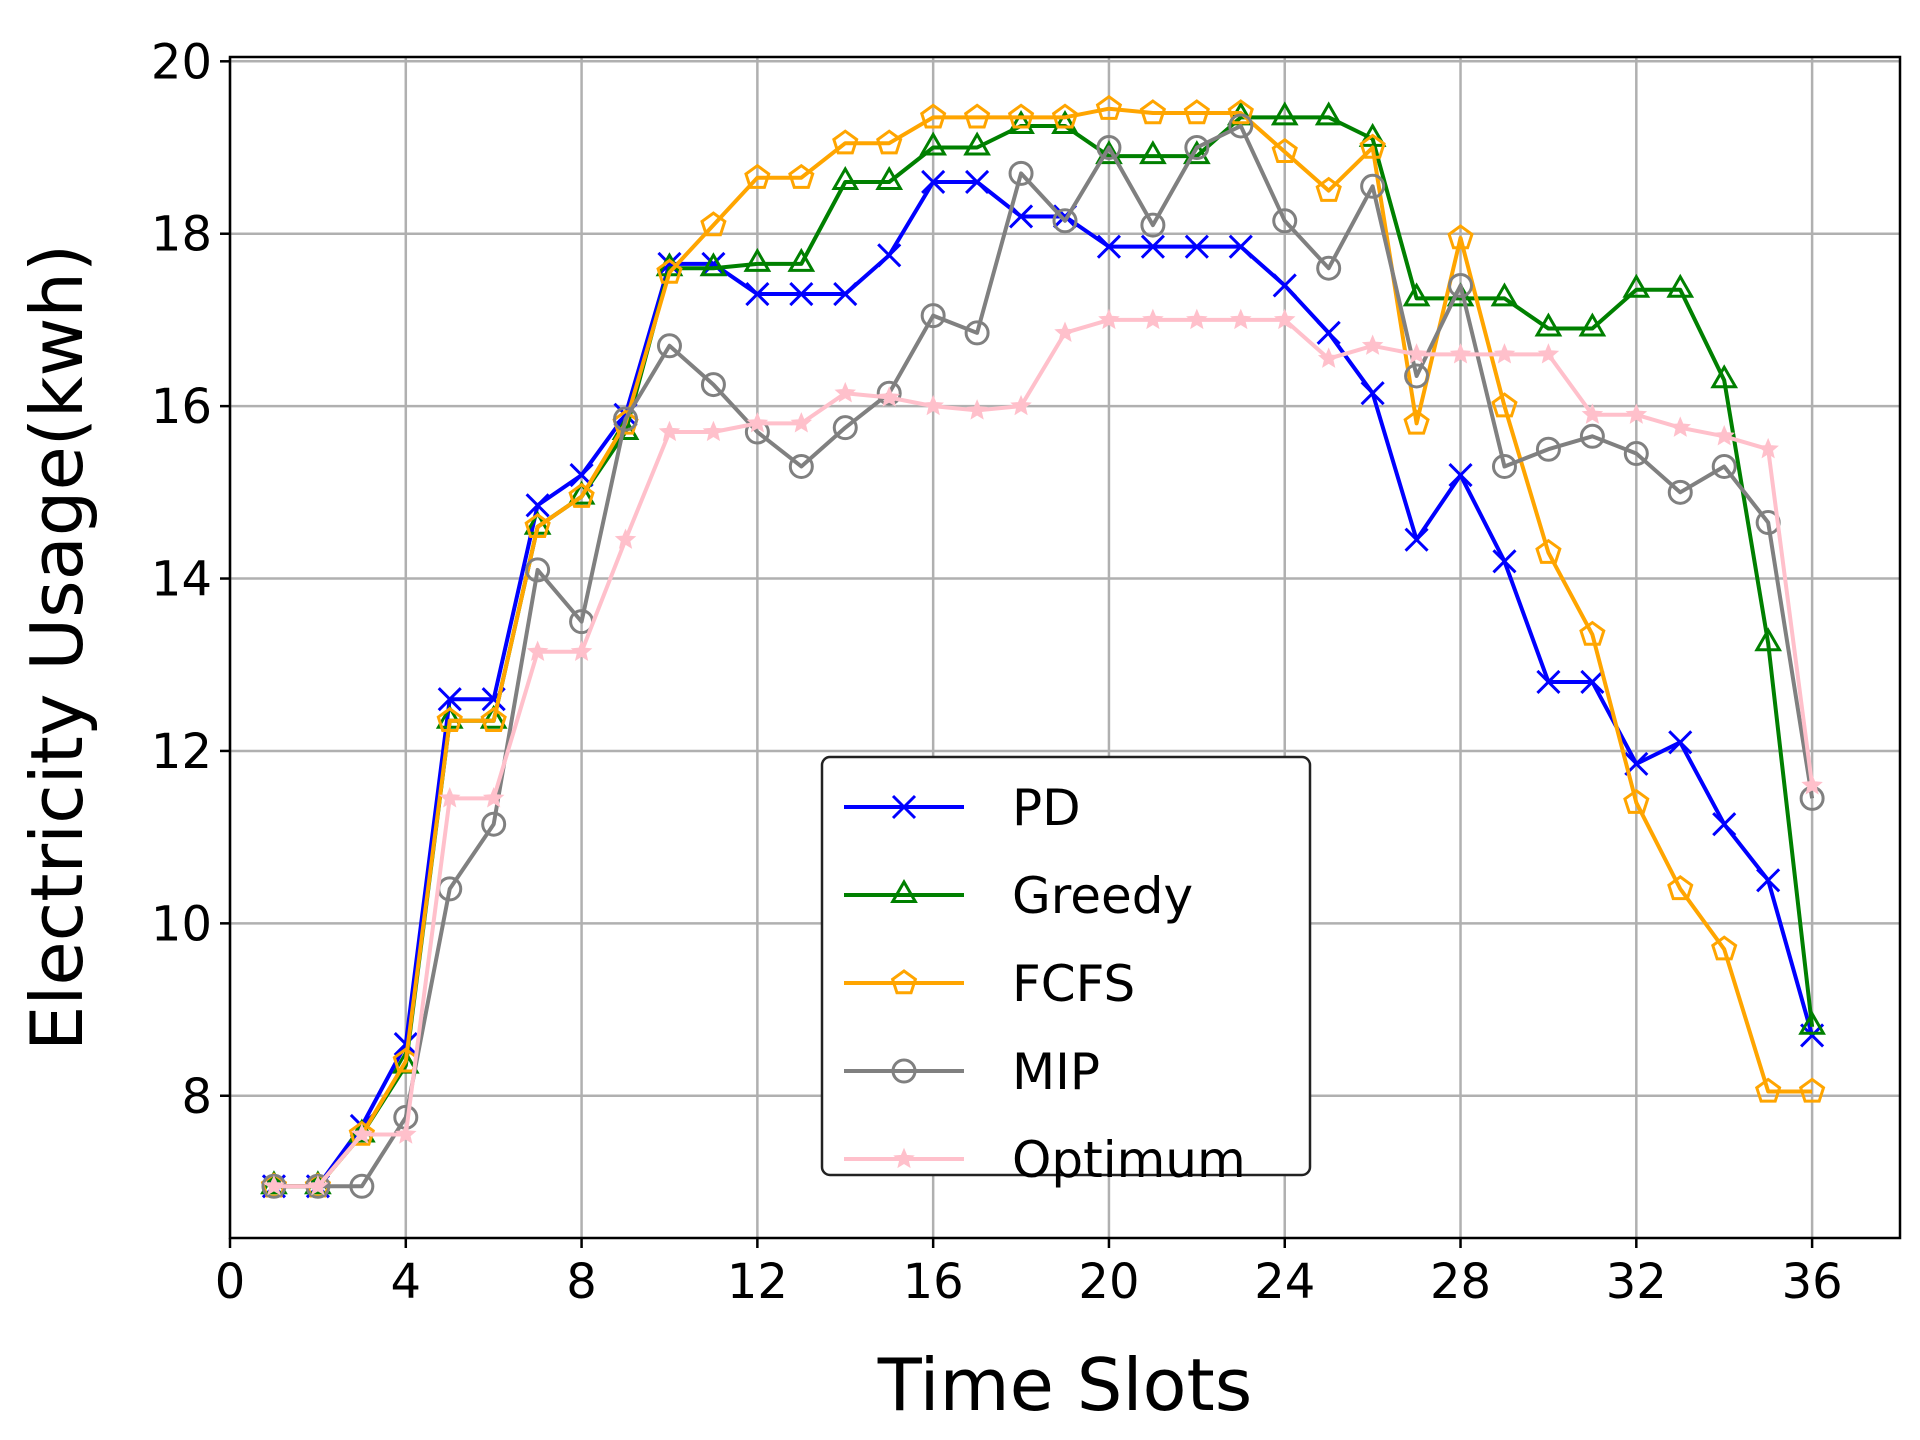 The width and height of the screenshot is (1920, 1440). Describe the element at coordinates (962, 808) in the screenshot. I see `legend-entry-pd: PD` at that location.